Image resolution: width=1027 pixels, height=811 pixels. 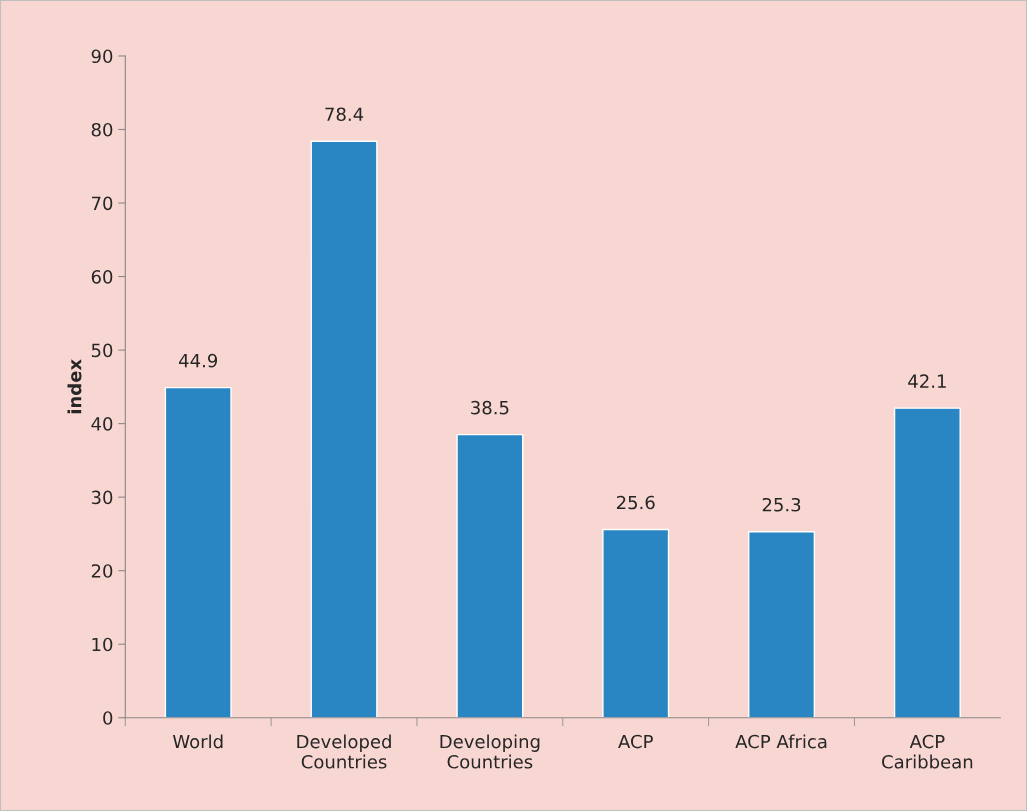 I want to click on y-axis-title: index, so click(x=74, y=386).